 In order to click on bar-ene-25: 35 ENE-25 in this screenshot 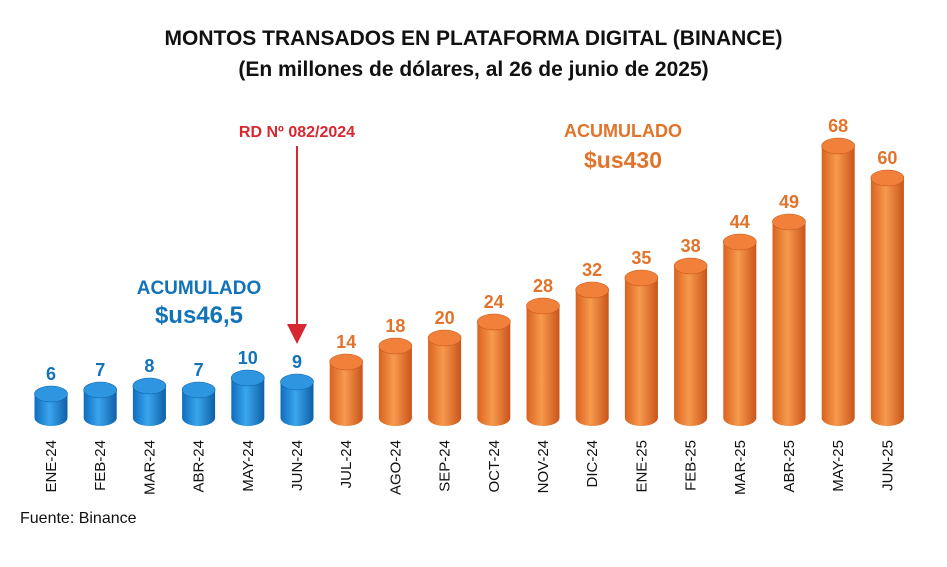, I will do `click(641, 370)`.